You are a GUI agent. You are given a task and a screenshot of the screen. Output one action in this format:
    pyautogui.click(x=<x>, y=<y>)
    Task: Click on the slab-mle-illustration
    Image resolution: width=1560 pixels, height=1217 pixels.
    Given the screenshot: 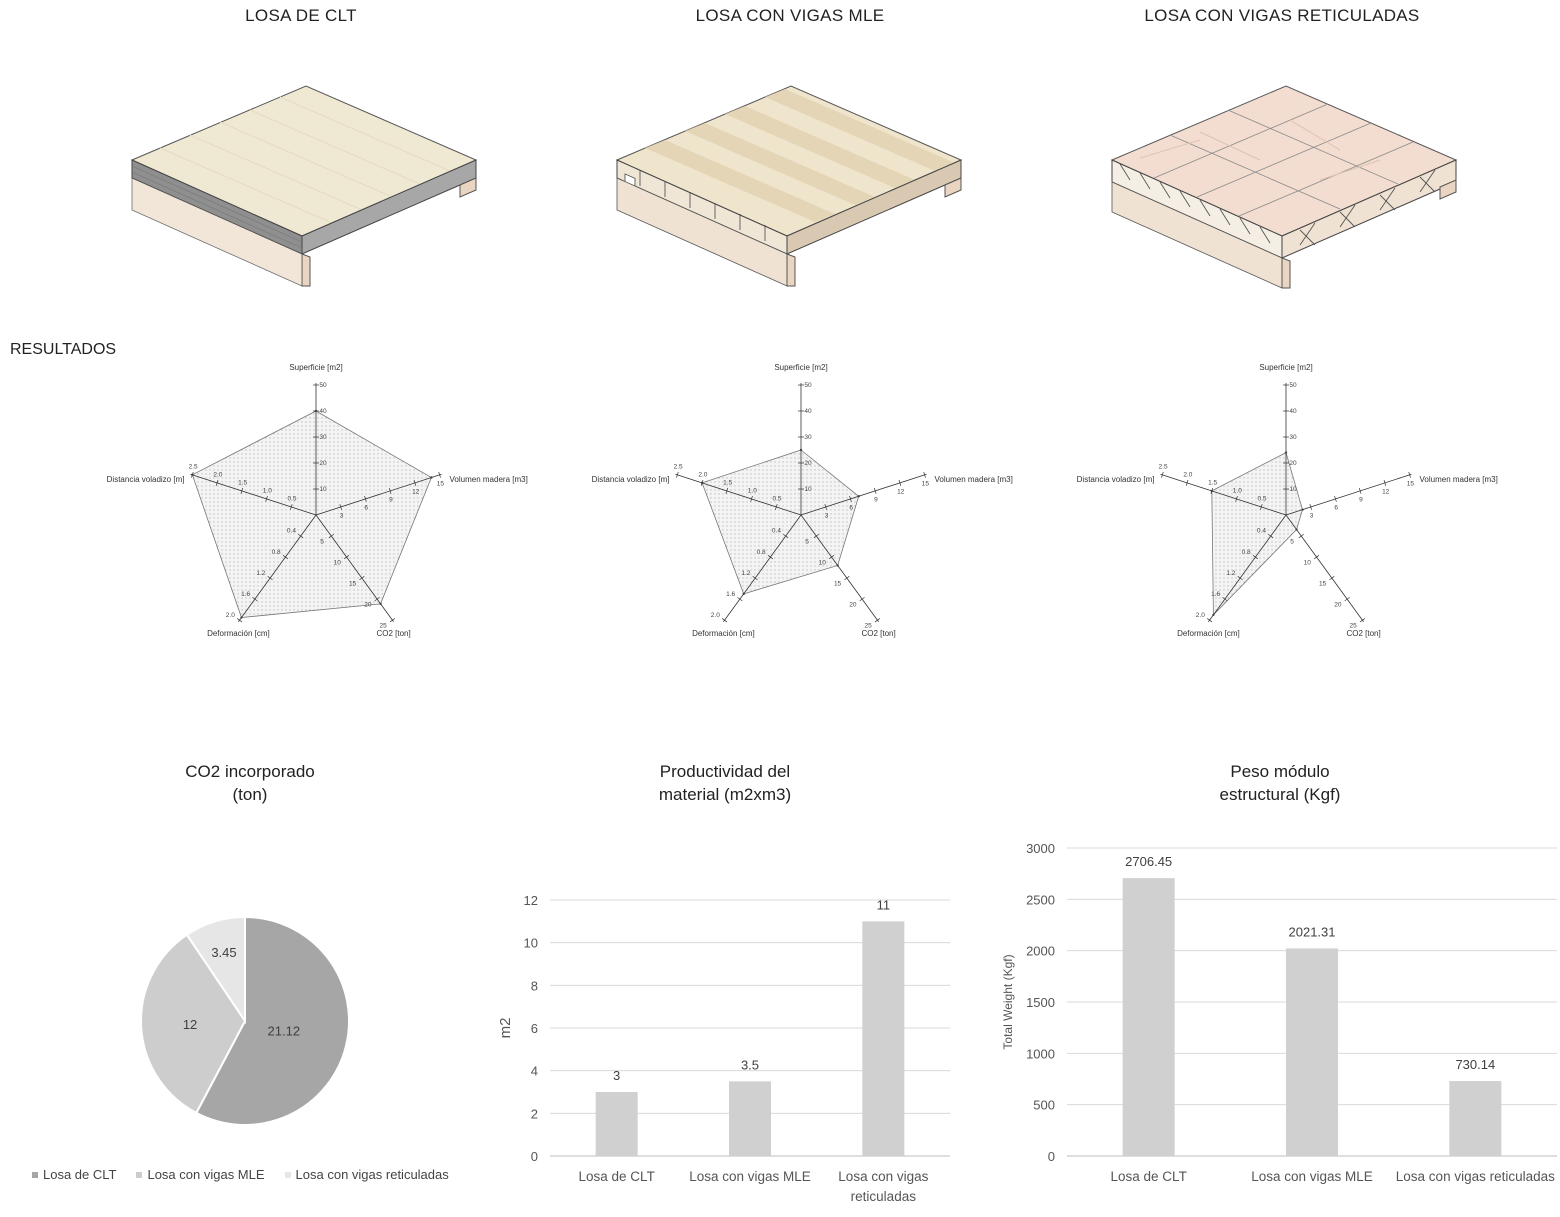 What is the action you would take?
    pyautogui.click(x=789, y=186)
    